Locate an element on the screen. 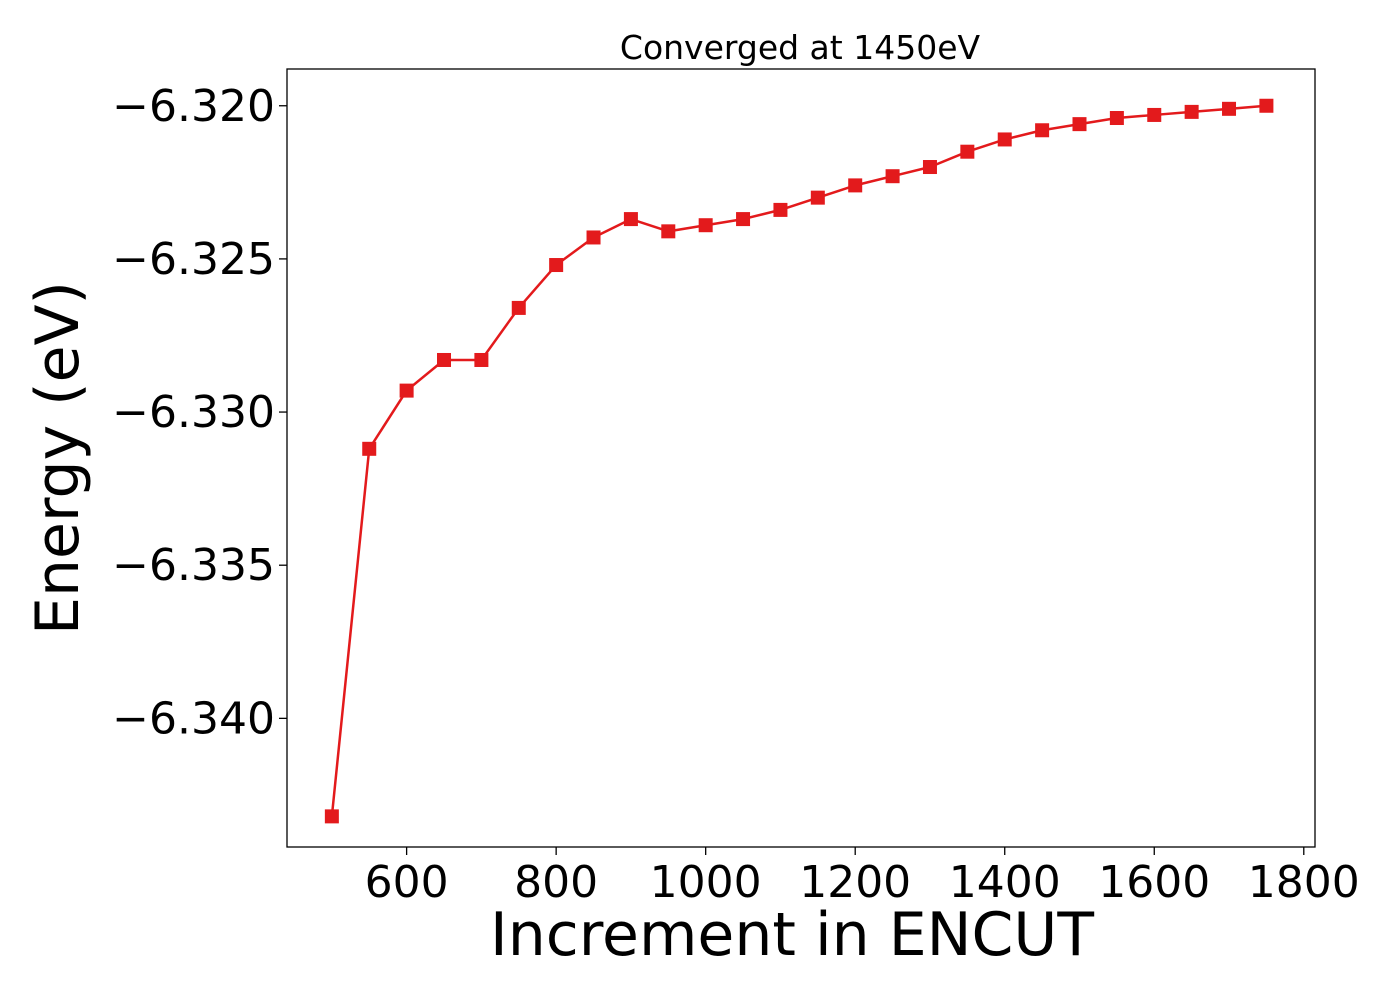 Image resolution: width=1400 pixels, height=1000 pixels. x-tick-label: 600 is located at coordinates (407, 882).